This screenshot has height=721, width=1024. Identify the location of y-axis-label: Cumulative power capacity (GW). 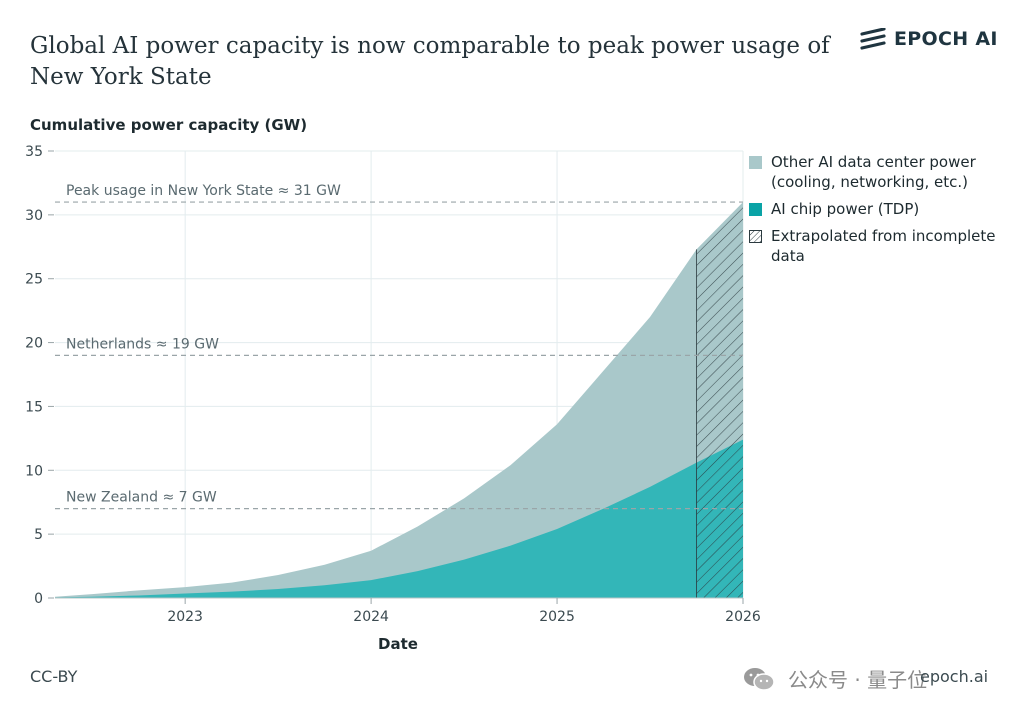
(169, 125).